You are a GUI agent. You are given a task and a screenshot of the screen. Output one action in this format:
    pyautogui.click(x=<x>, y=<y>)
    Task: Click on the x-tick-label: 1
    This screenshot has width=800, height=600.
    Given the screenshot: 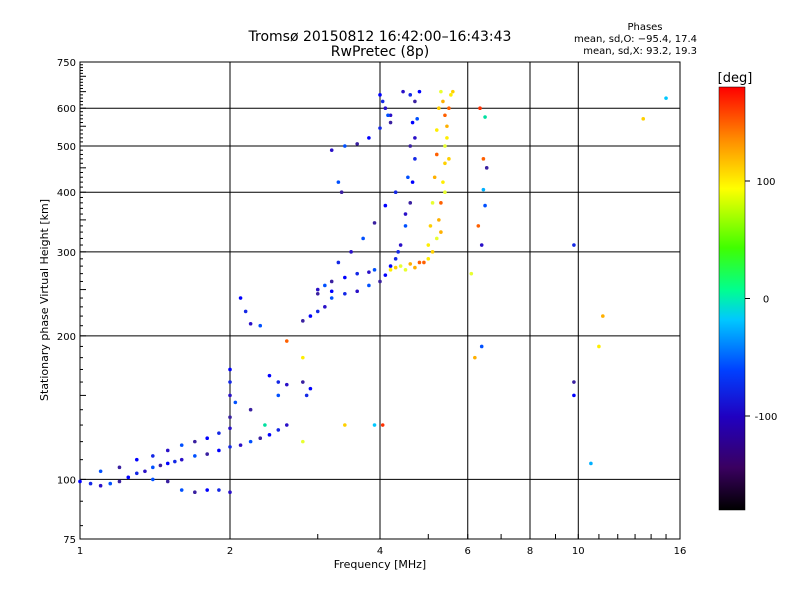 What is the action you would take?
    pyautogui.click(x=80, y=551)
    